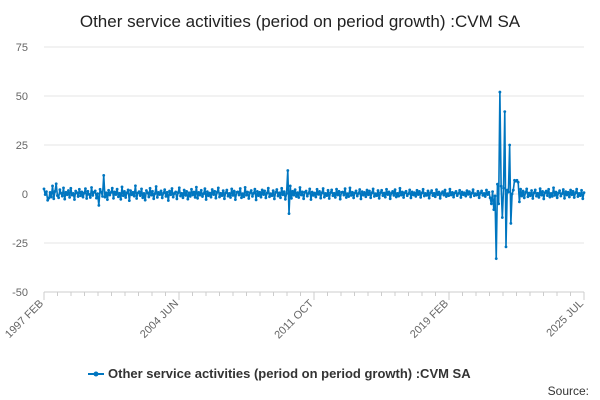  I want to click on y-tick-label: 50, so click(22, 97).